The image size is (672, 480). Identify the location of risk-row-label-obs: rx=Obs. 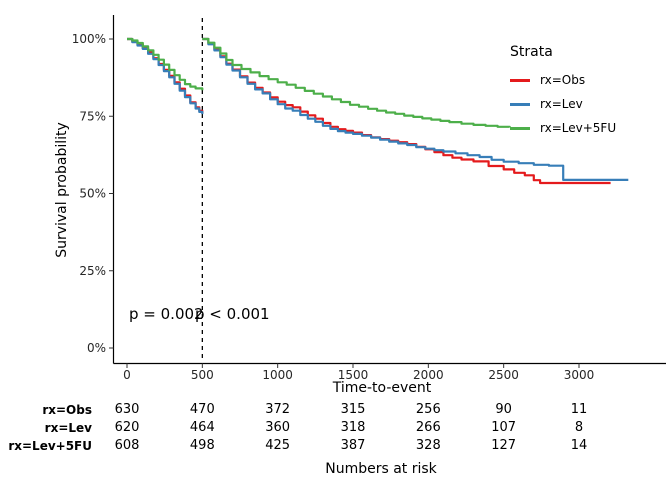
(67, 410).